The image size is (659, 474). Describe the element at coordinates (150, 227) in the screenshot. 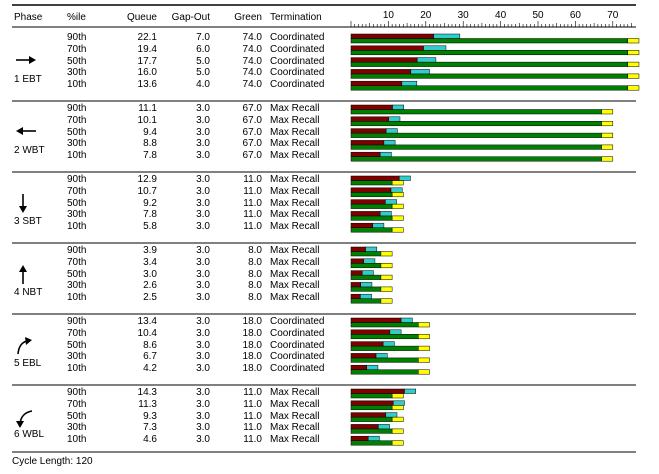

I see `queue-cell: 5.8` at that location.